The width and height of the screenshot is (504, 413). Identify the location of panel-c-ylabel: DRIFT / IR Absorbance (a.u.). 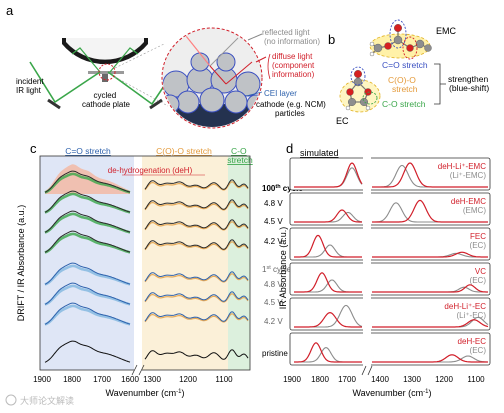
(21, 263).